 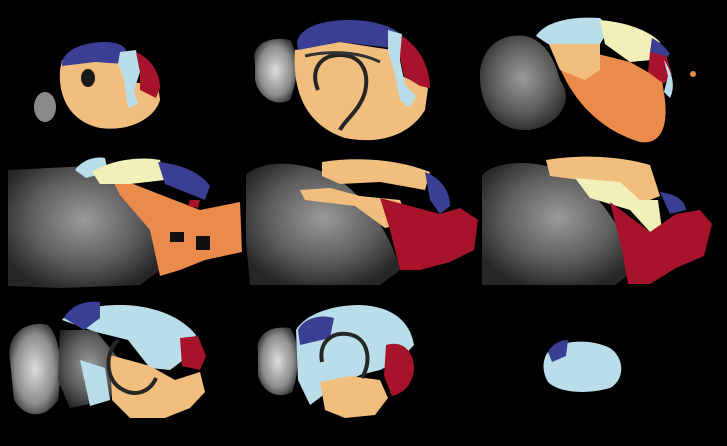 What do you see at coordinates (194, 204) in the screenshot?
I see `region-crimson-small` at bounding box center [194, 204].